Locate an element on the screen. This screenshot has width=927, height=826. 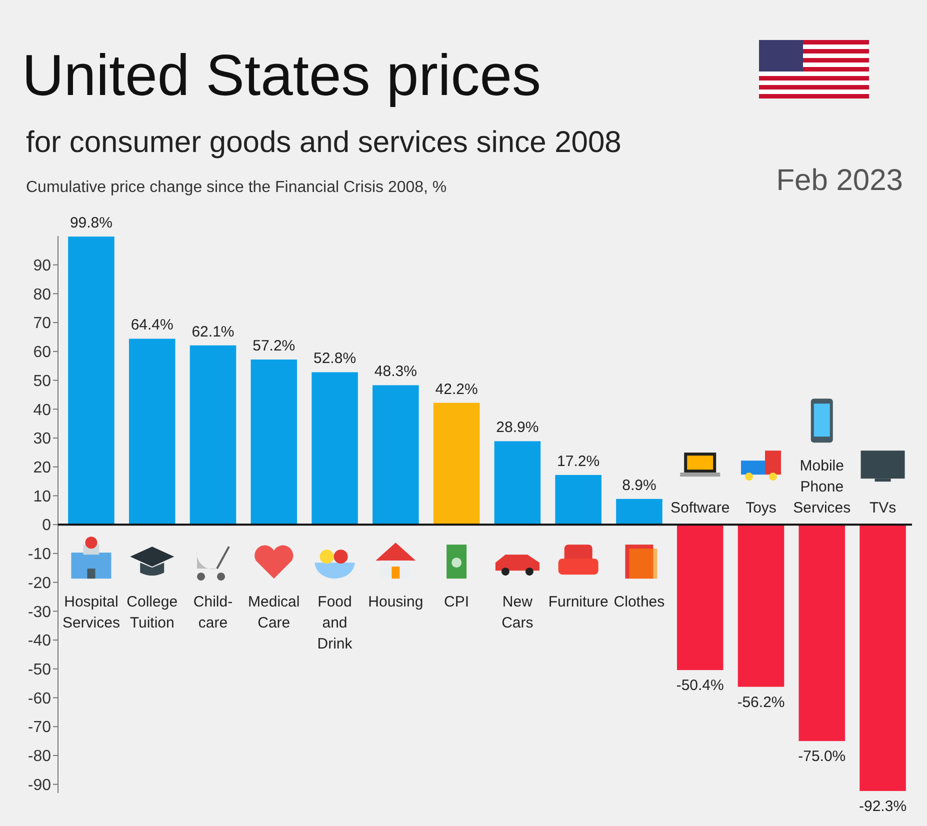
data-label: -92.3% is located at coordinates (883, 806).